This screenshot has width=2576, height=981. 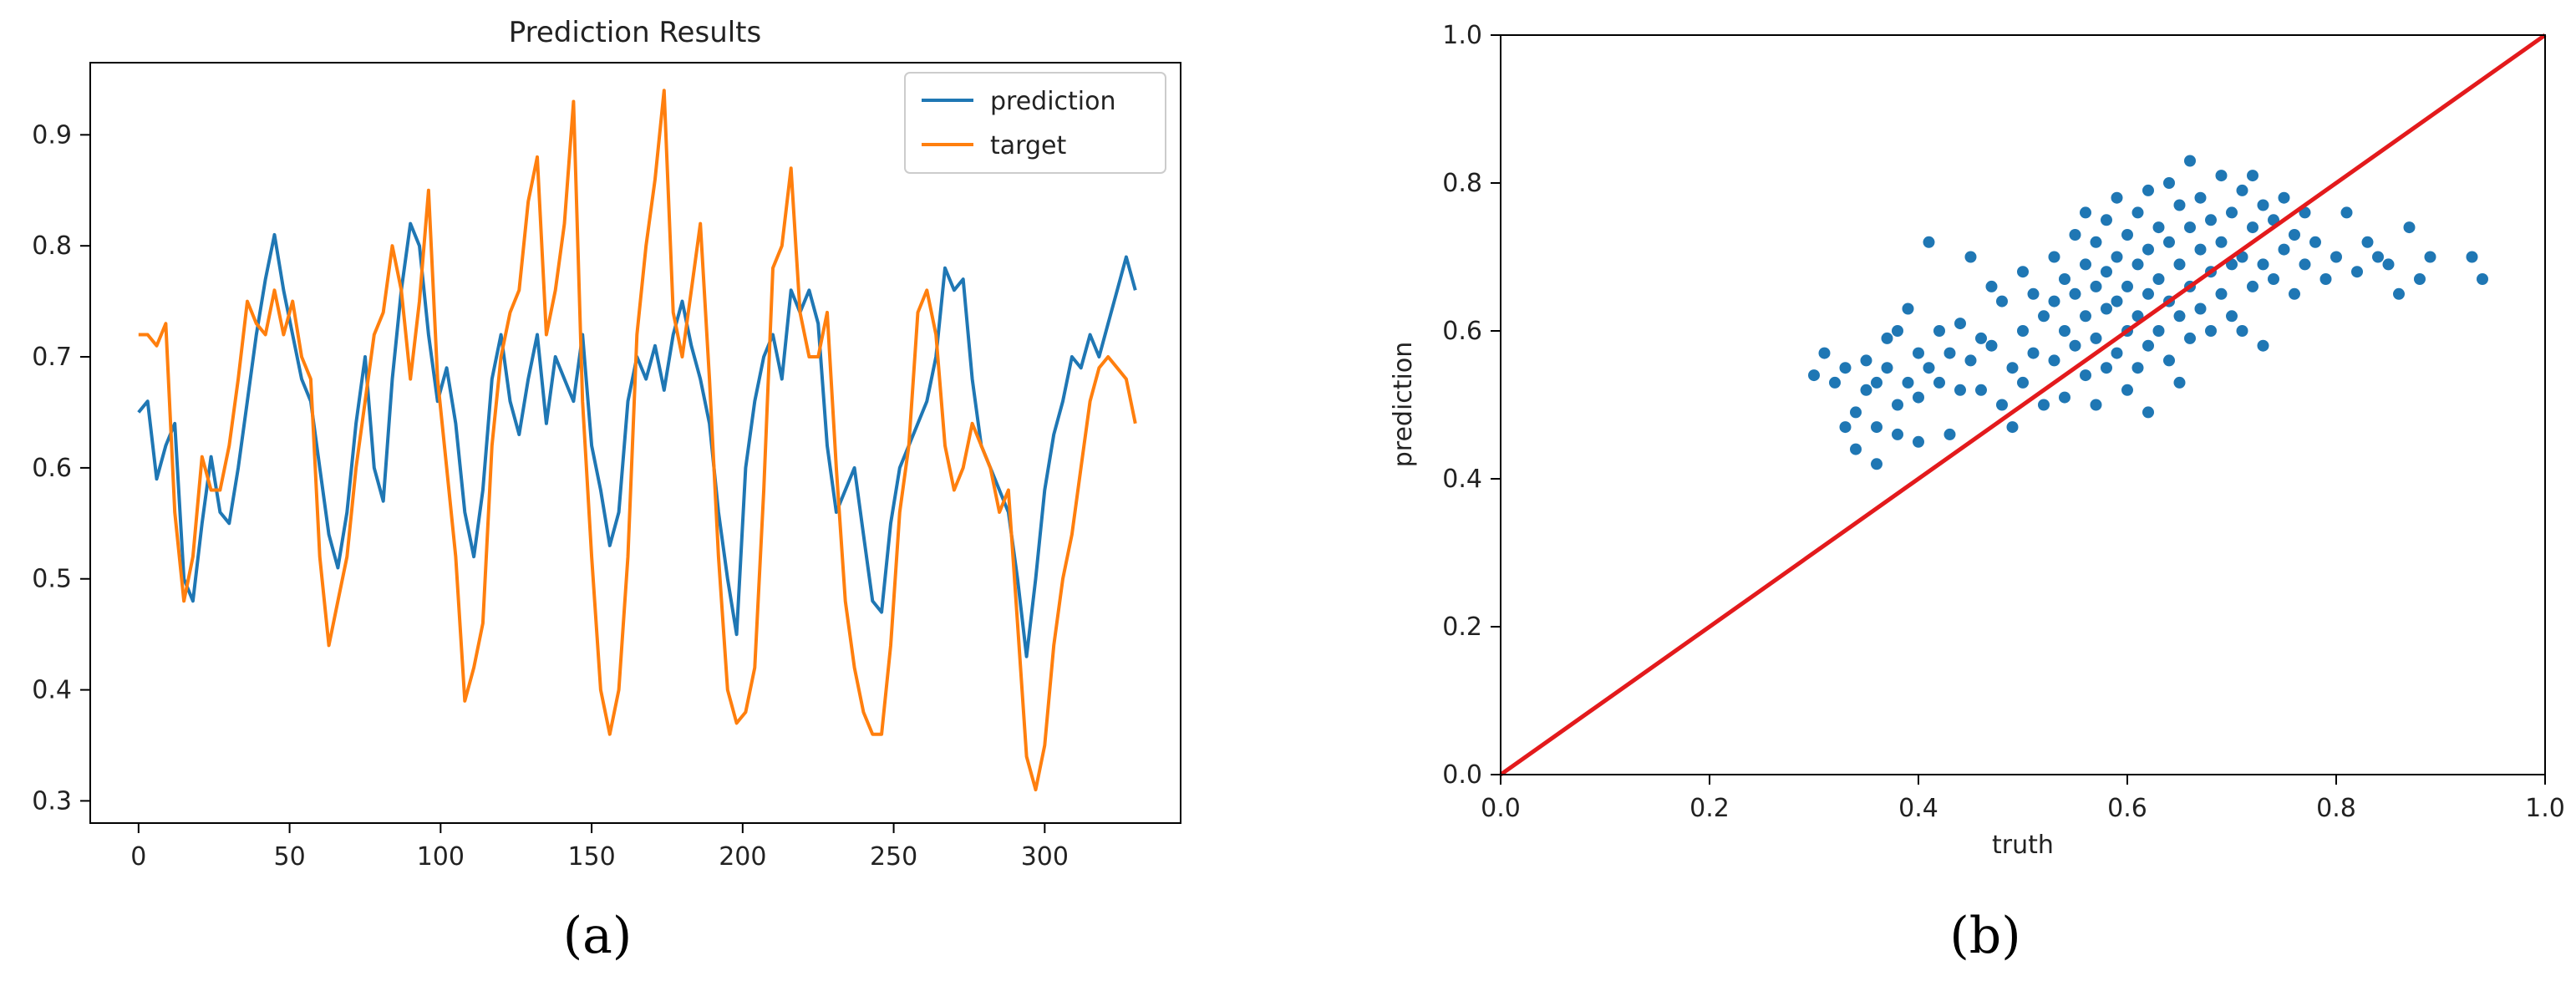 What do you see at coordinates (1053, 101) in the screenshot?
I see `legend-label-prediction: prediction` at bounding box center [1053, 101].